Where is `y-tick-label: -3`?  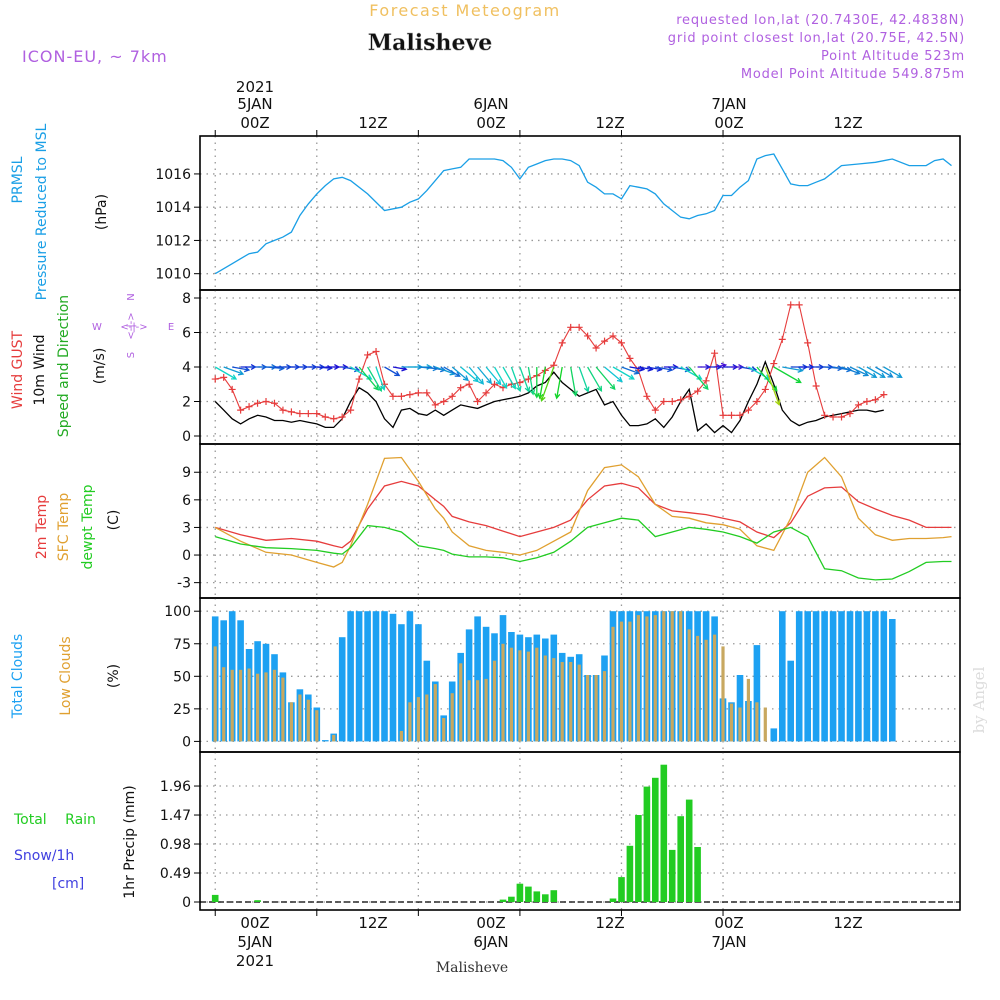 y-tick-label: -3 is located at coordinates (184, 584).